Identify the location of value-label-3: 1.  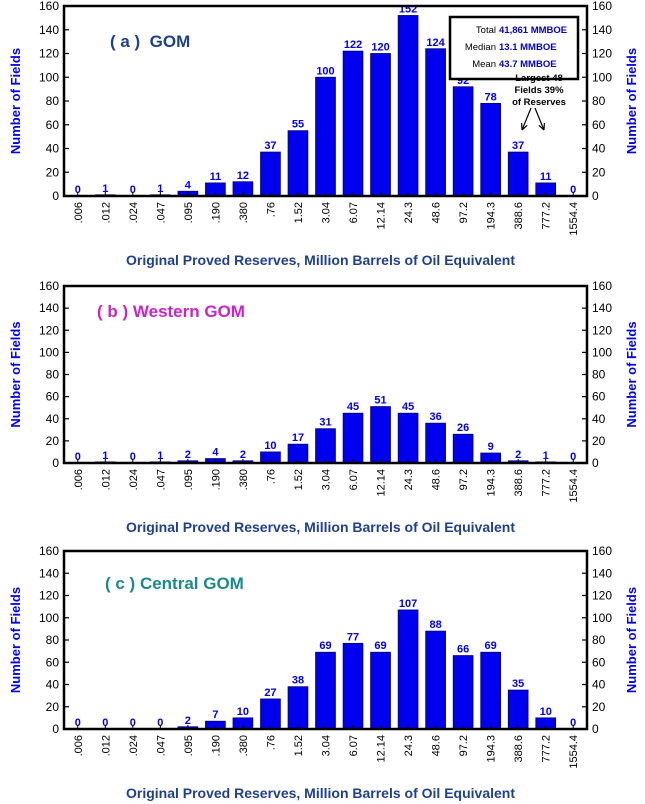
(160, 456).